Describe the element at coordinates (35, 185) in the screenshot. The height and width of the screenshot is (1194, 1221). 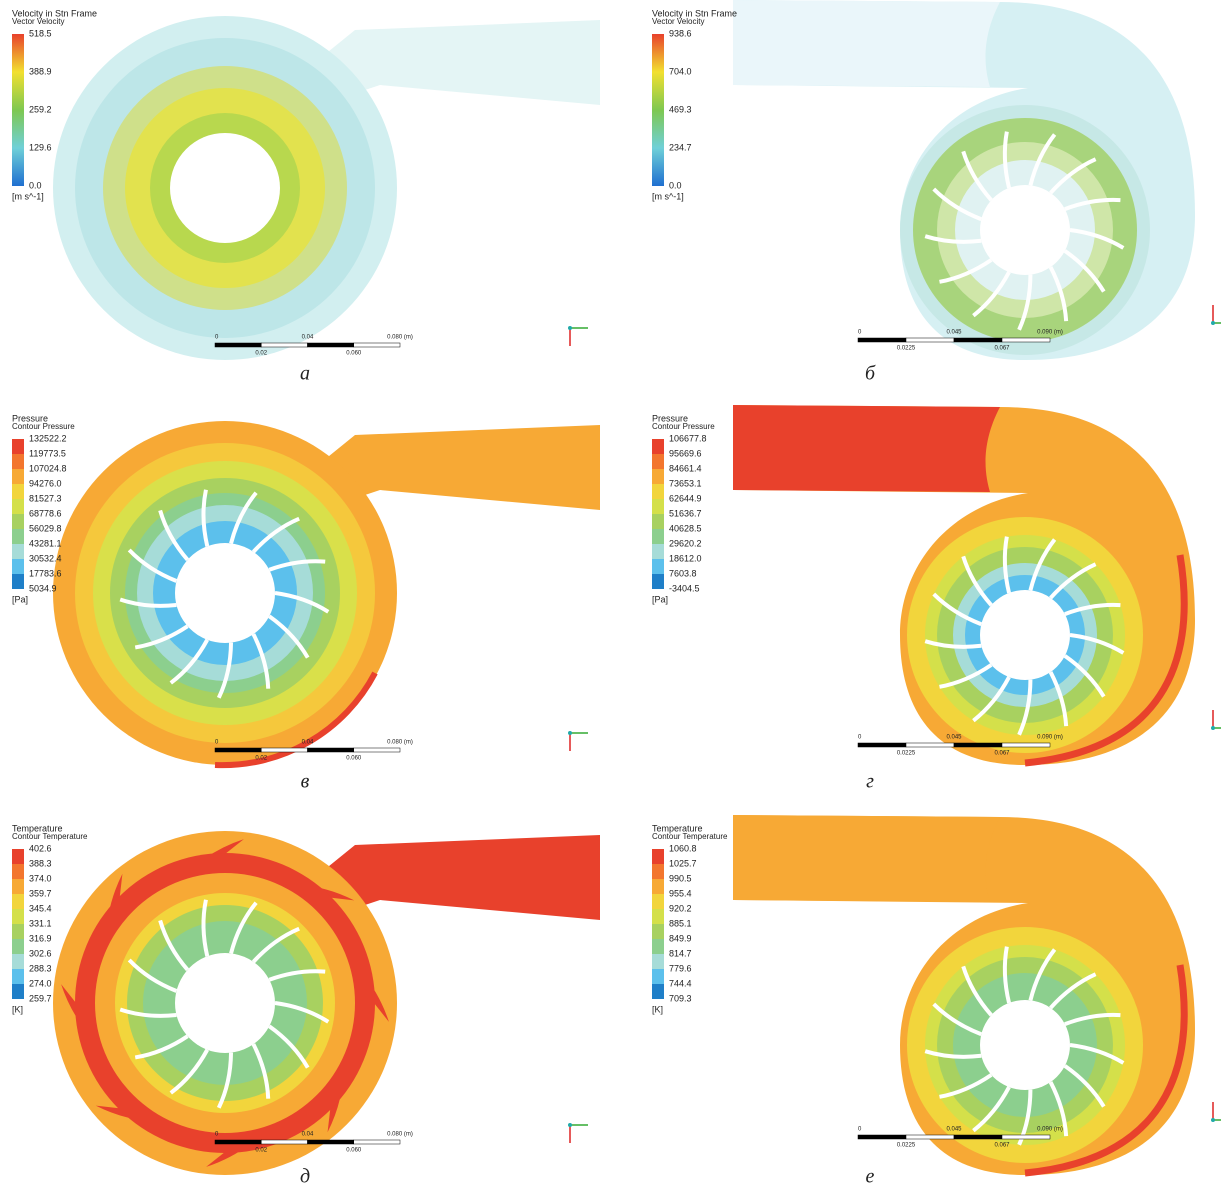
I see `legend-tick-label: 0.0` at that location.